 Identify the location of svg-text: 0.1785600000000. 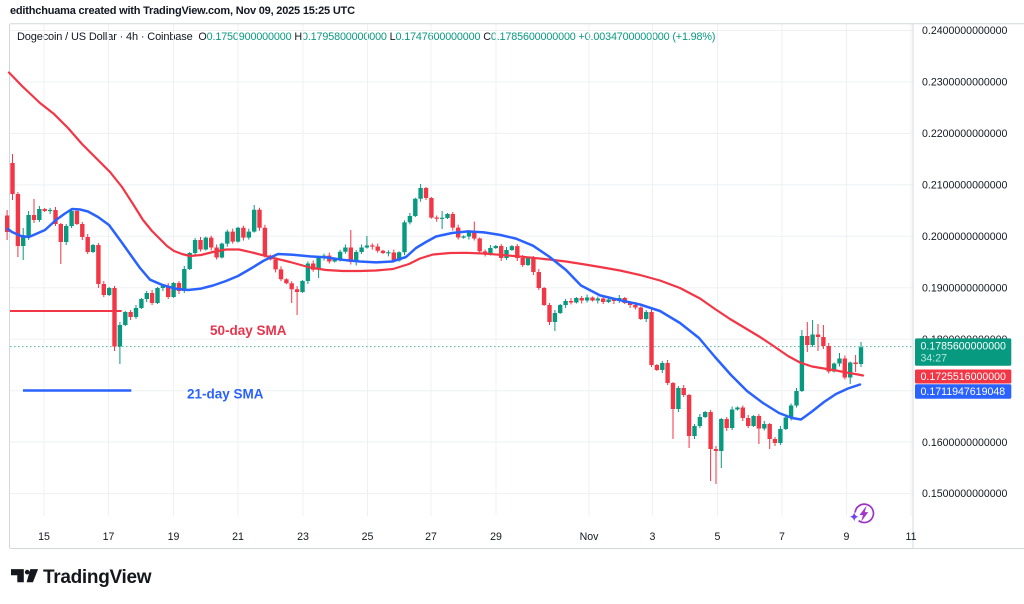
(964, 347).